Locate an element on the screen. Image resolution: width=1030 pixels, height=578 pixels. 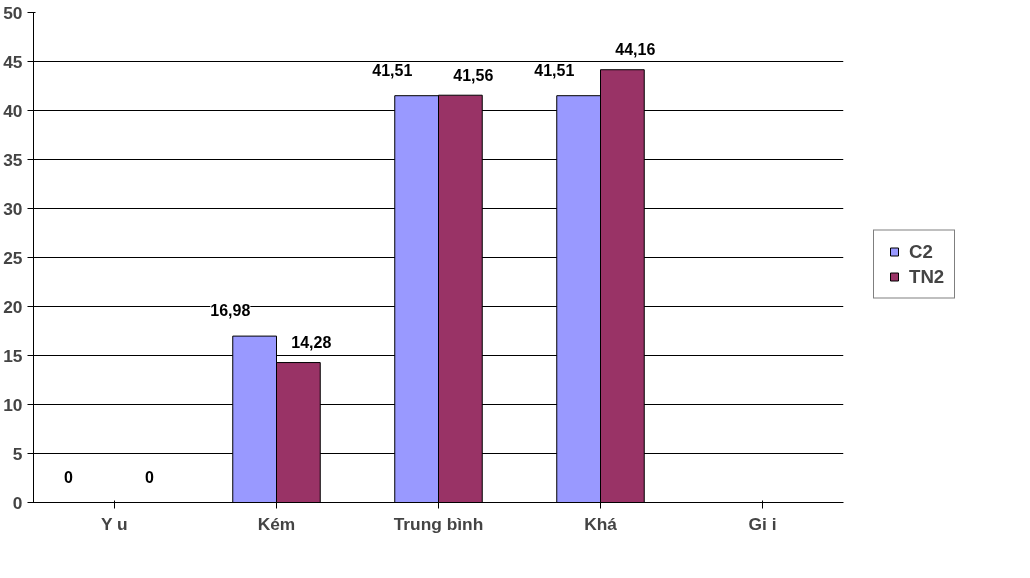
y-tick-label: 45 is located at coordinates (13, 61).